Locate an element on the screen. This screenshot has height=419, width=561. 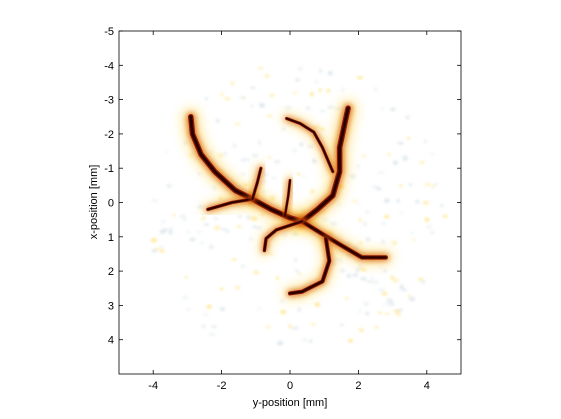
y-tick-label: -1 is located at coordinates (109, 169).